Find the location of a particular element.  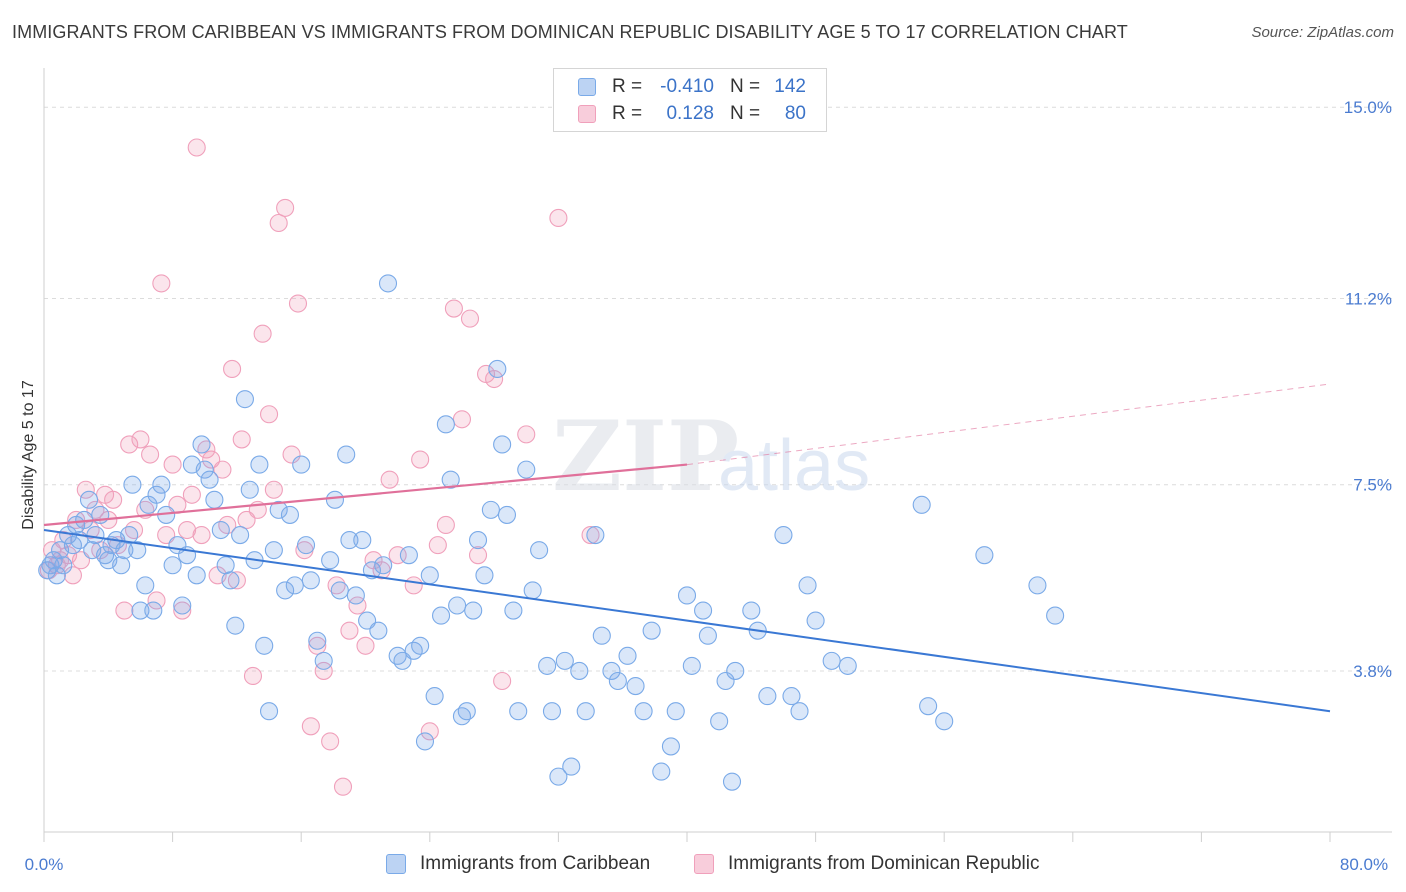

legend-n-label: N = is located at coordinates (745, 113).